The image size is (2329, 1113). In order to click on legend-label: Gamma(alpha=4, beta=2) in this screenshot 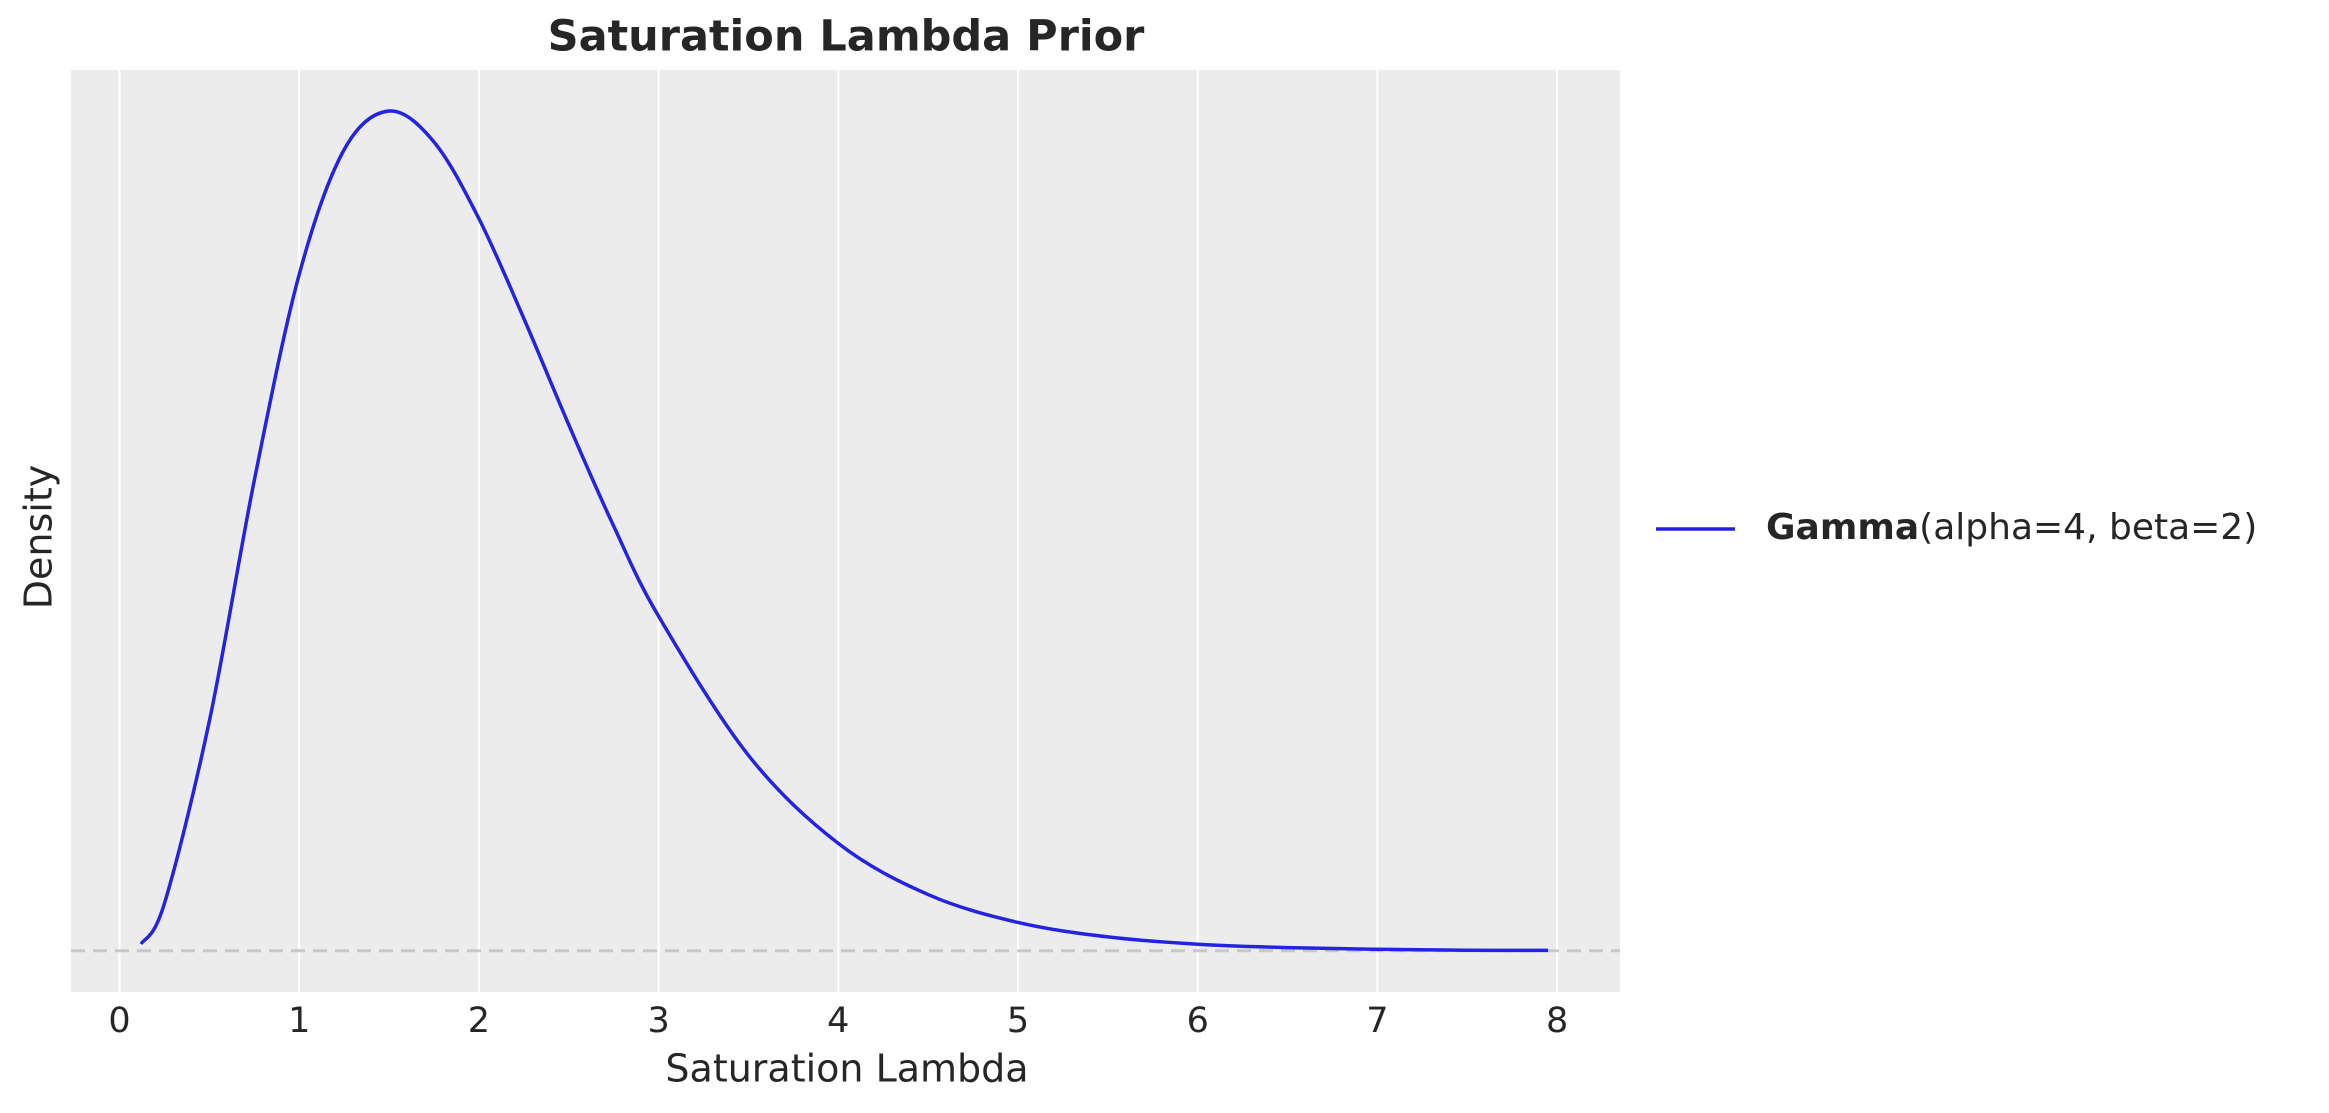, I will do `click(2011, 527)`.